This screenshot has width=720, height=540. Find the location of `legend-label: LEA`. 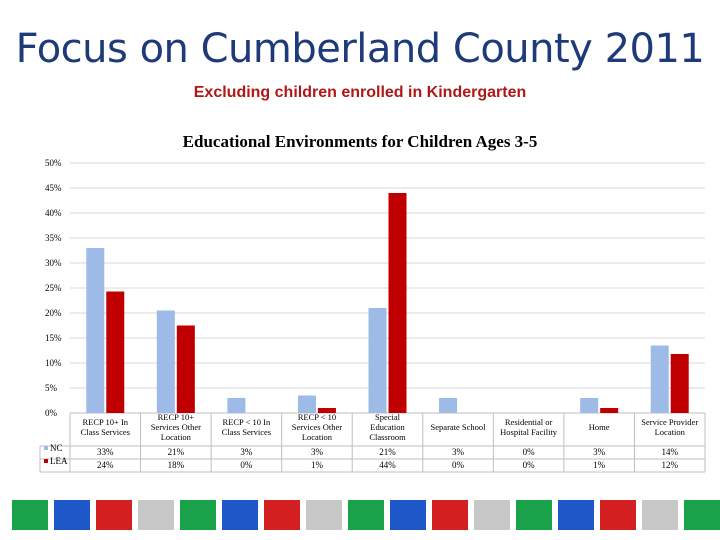

legend-label: LEA is located at coordinates (59, 461).